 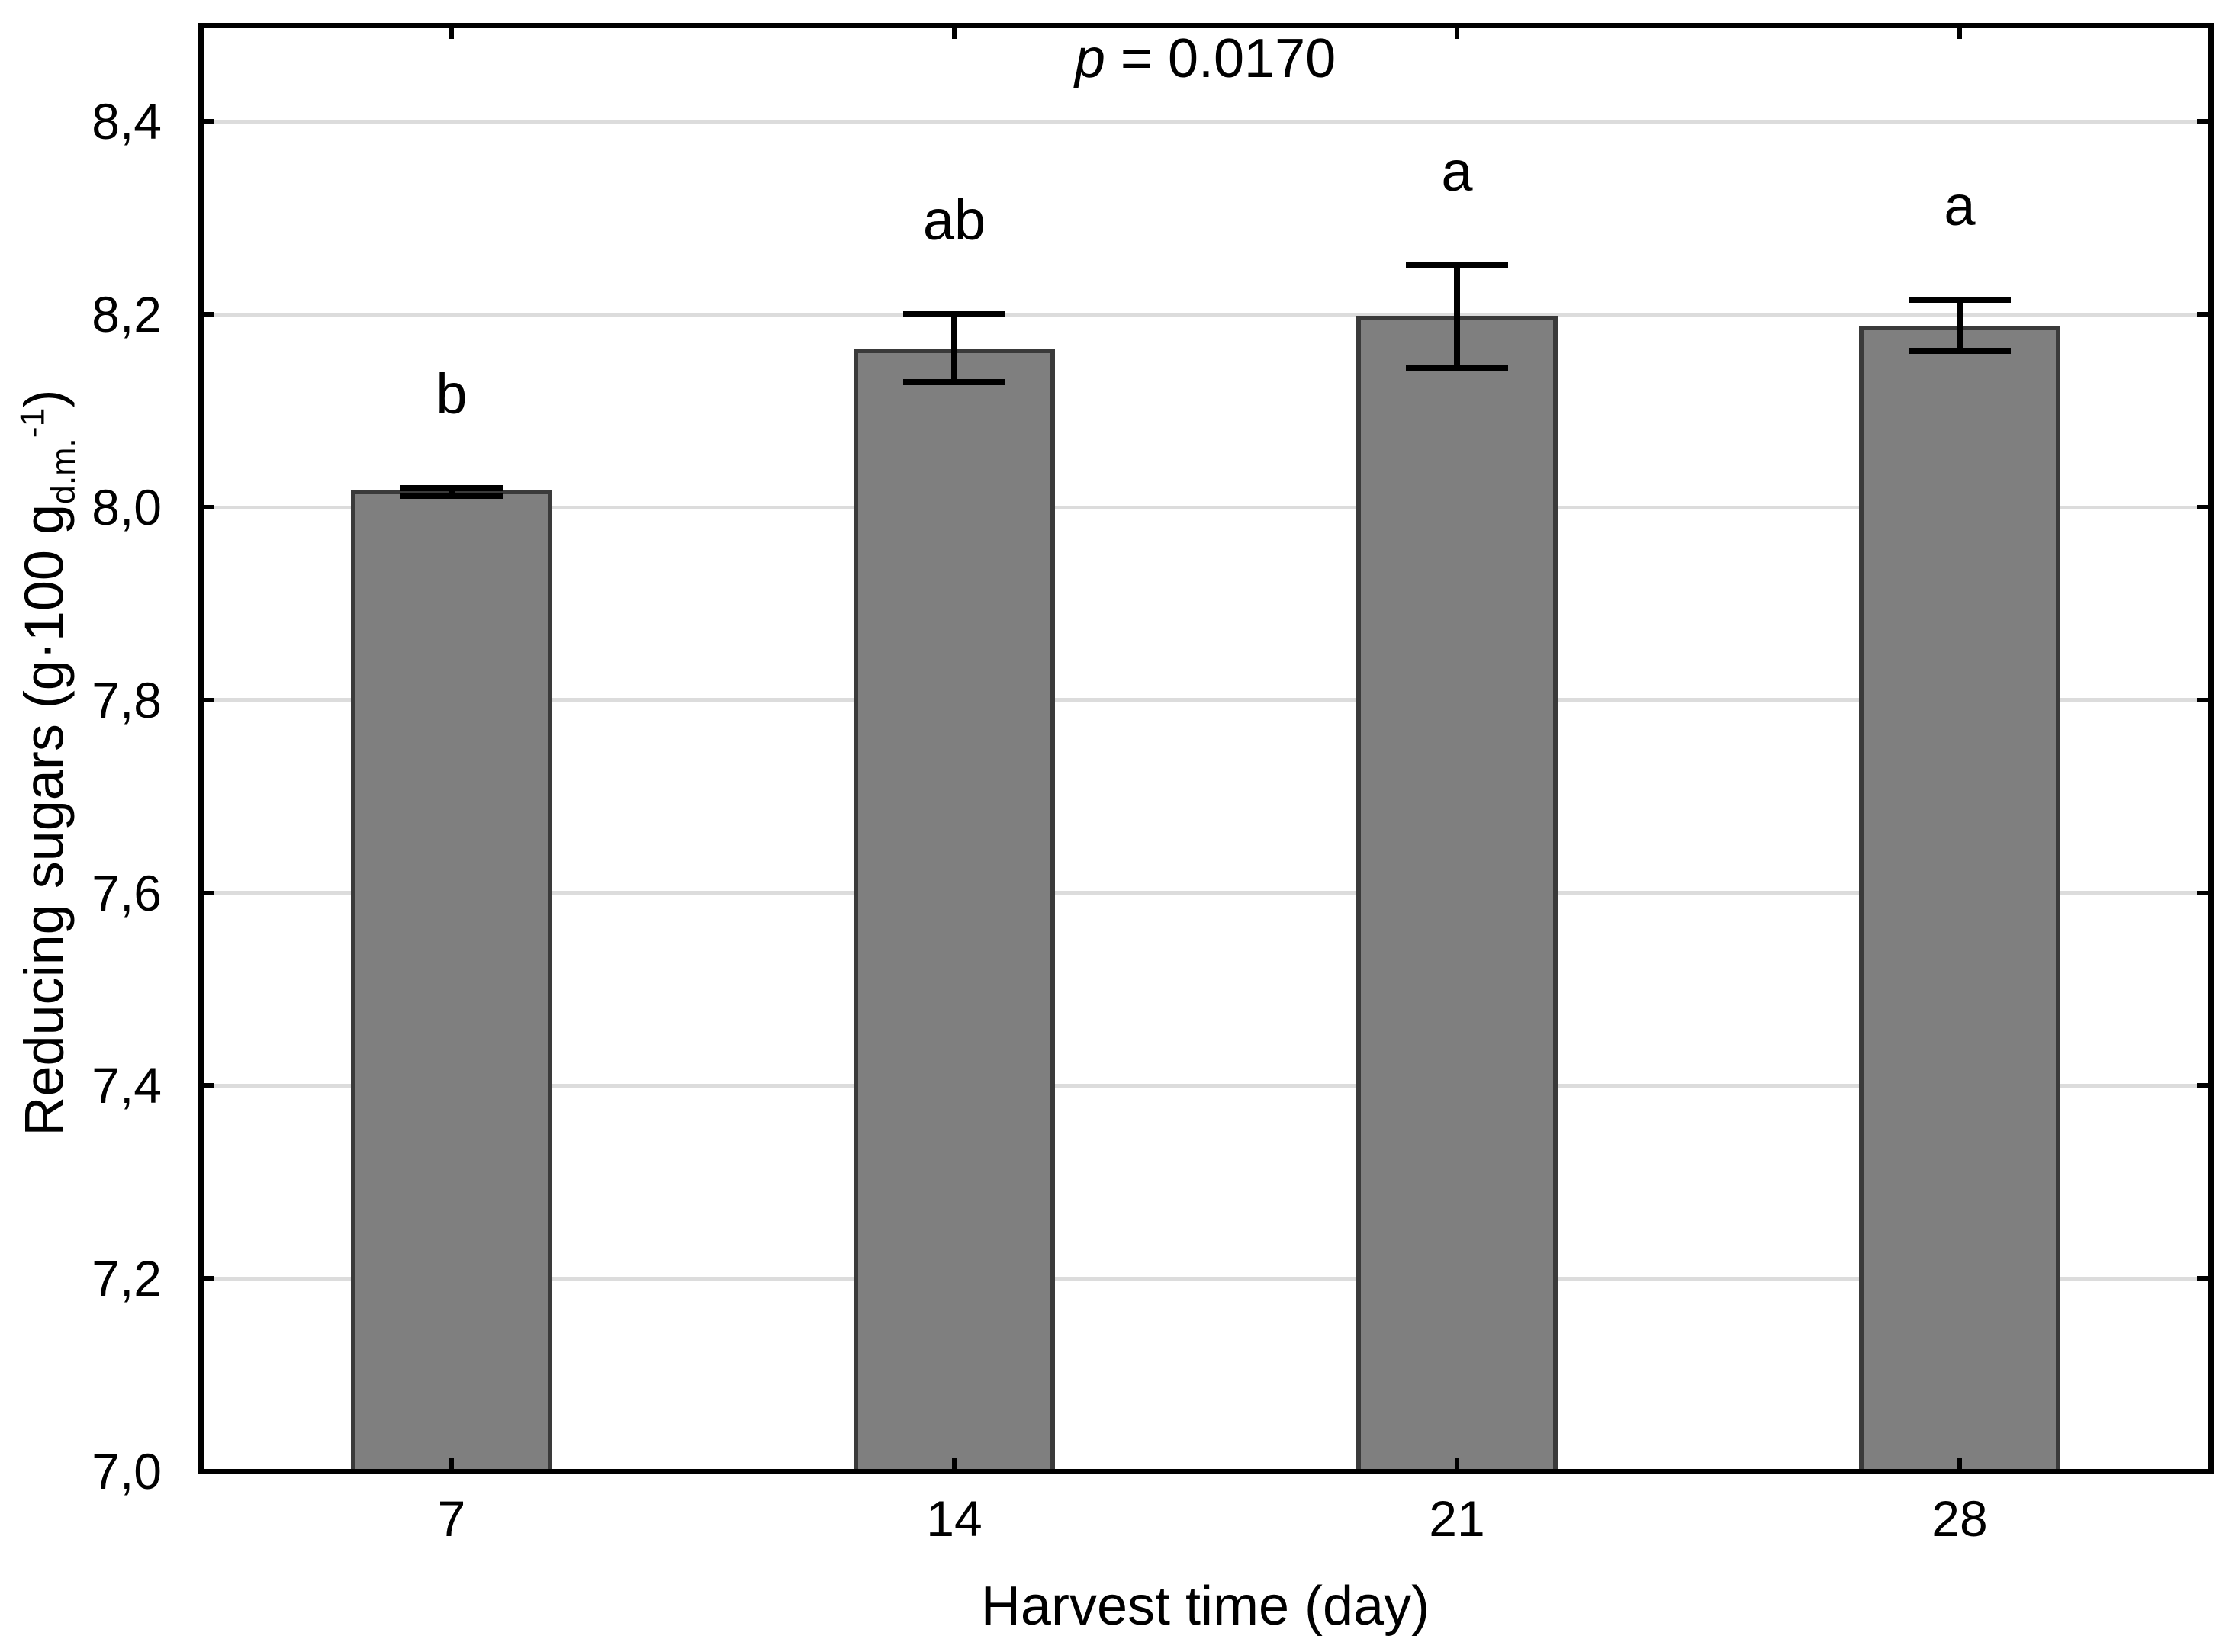 I want to click on x-tick-label-day-14: 14, so click(x=954, y=1518).